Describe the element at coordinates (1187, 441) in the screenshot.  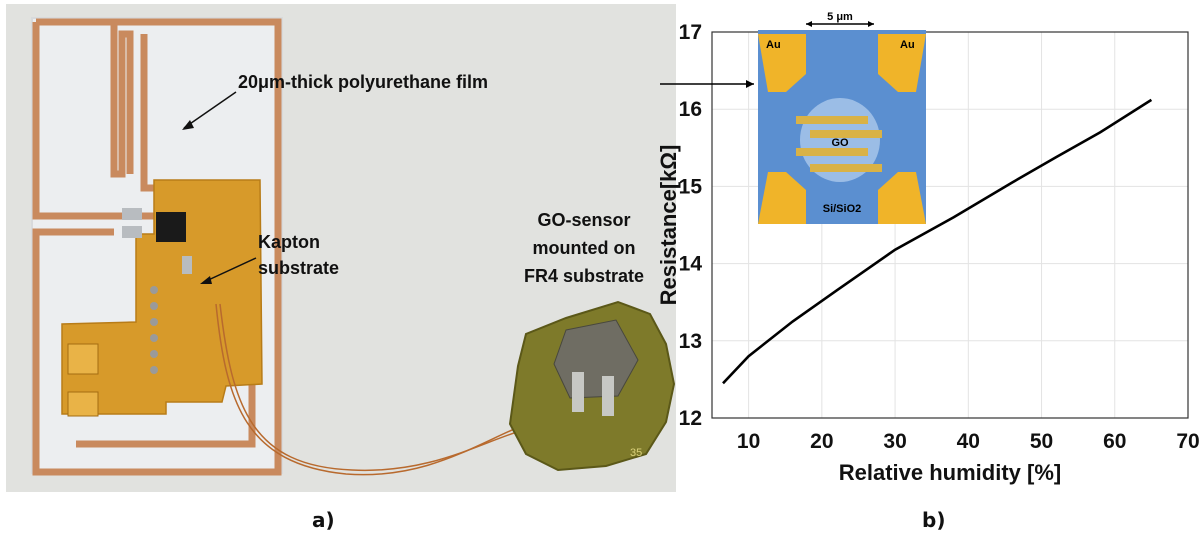
I see `x-tick-label: 70` at that location.